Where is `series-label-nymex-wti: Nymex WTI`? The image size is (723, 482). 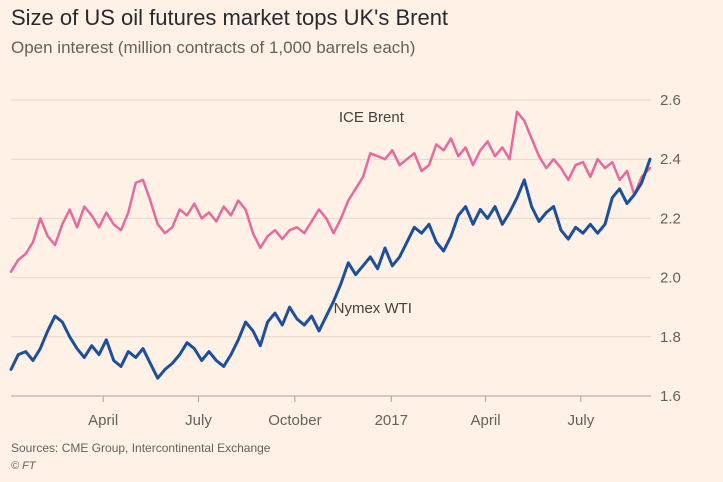 series-label-nymex-wti: Nymex WTI is located at coordinates (373, 308).